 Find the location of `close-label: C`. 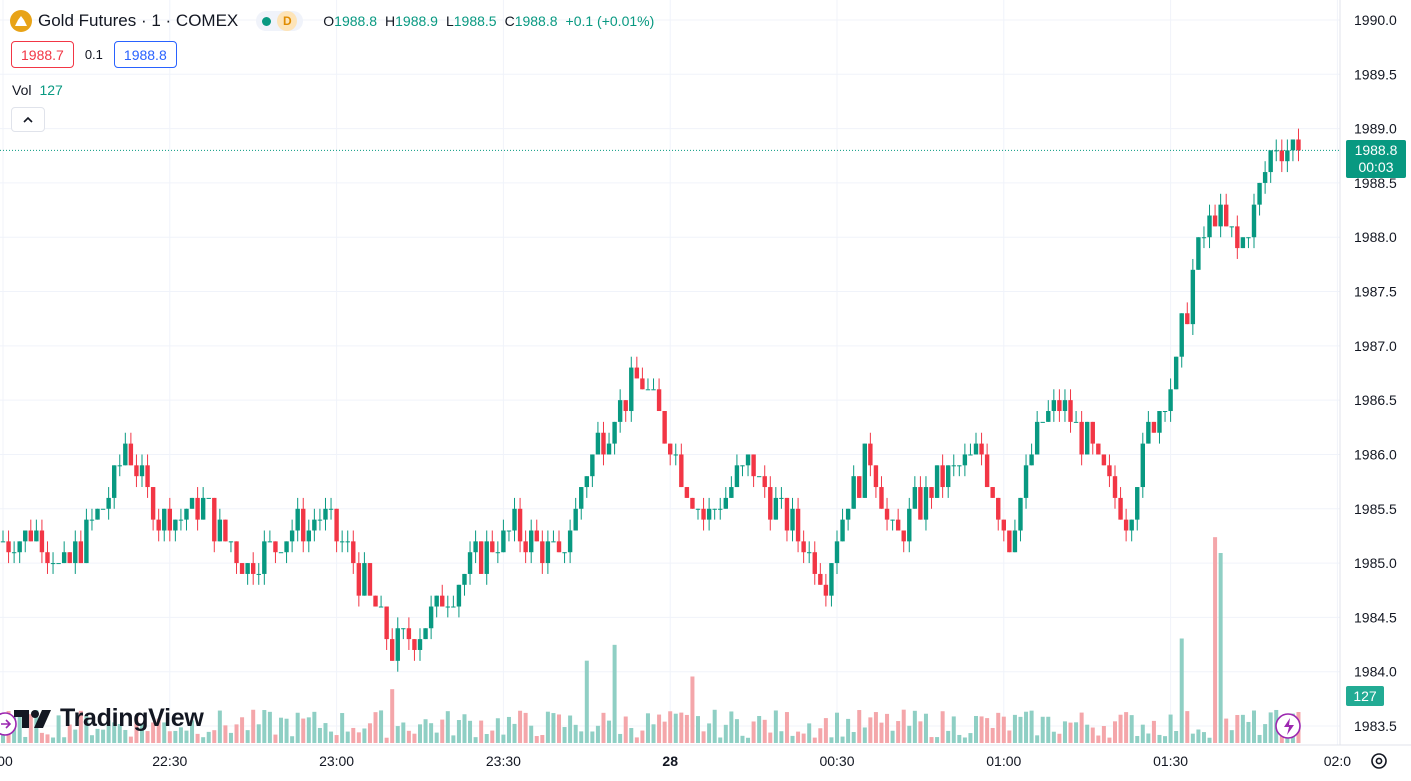

close-label: C is located at coordinates (509, 21).